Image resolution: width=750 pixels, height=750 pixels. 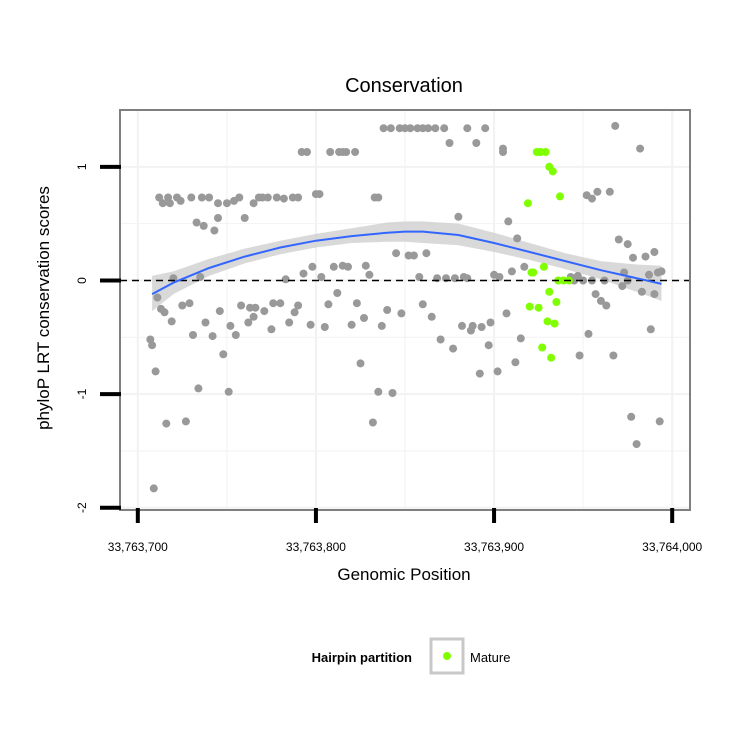 What do you see at coordinates (672, 547) in the screenshot?
I see `x-tick-label: 33,764,000` at bounding box center [672, 547].